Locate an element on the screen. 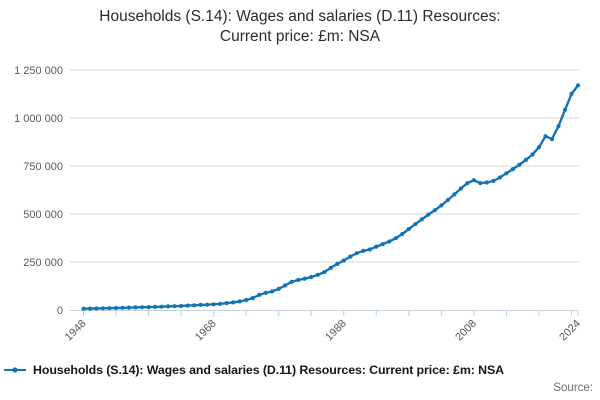 Image resolution: width=600 pixels, height=400 pixels. svg-text: 1 000 000 is located at coordinates (38, 119).